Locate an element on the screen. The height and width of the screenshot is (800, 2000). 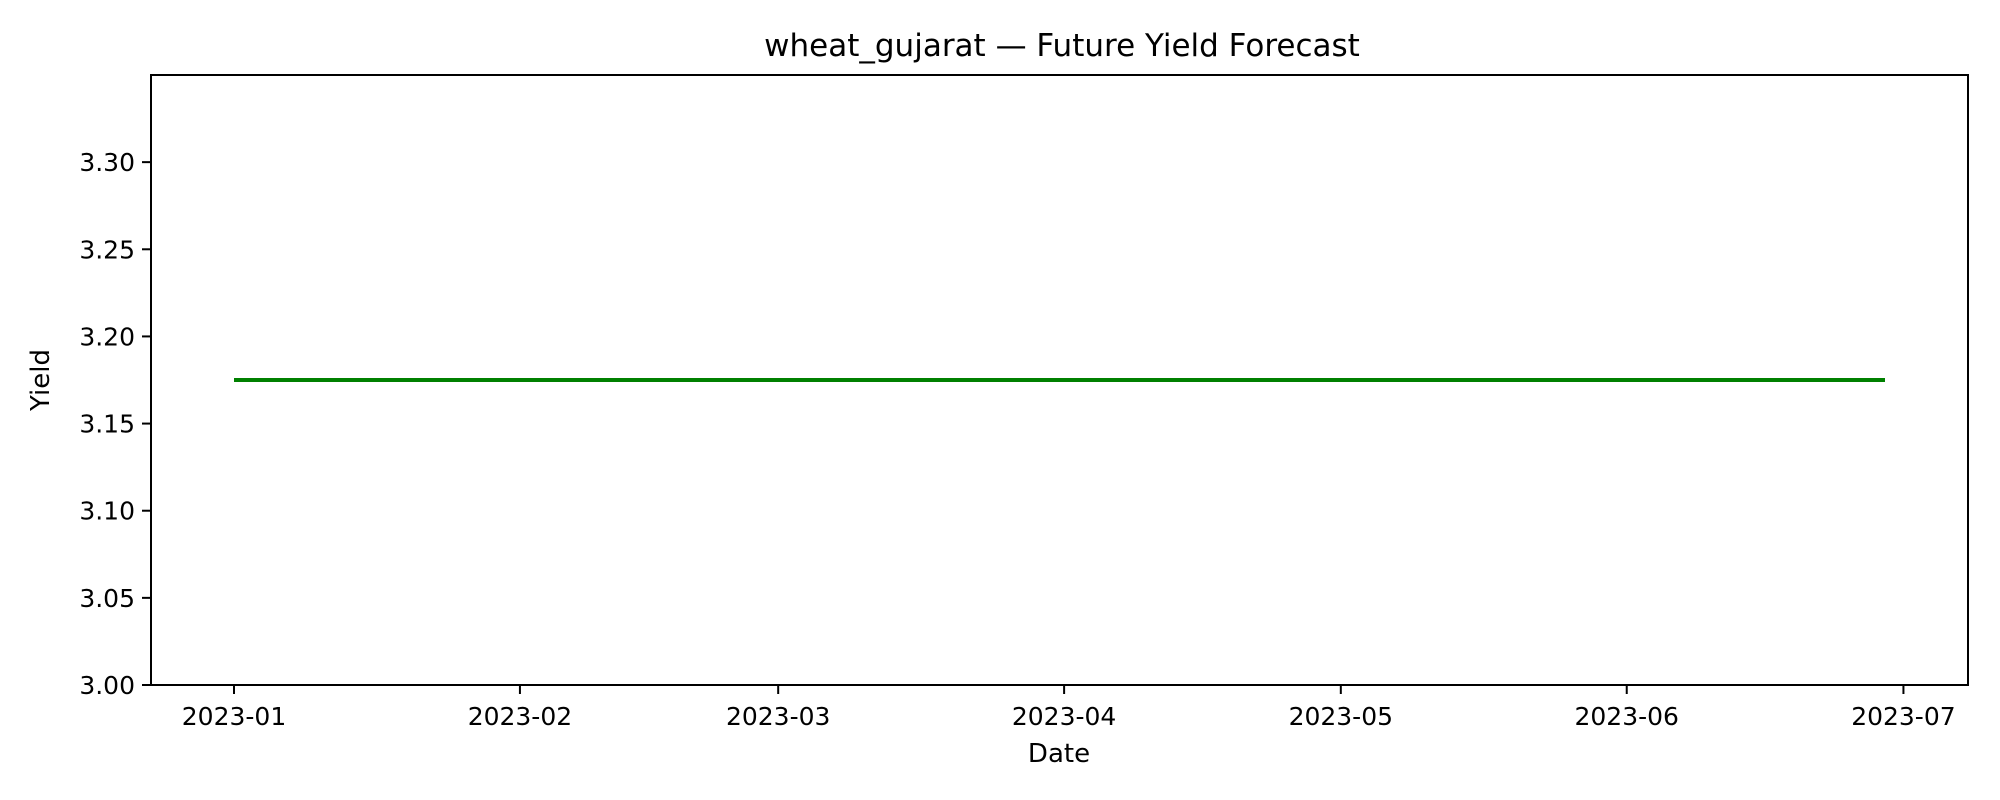
y-tick-label: 3.30 is located at coordinates (107, 162).